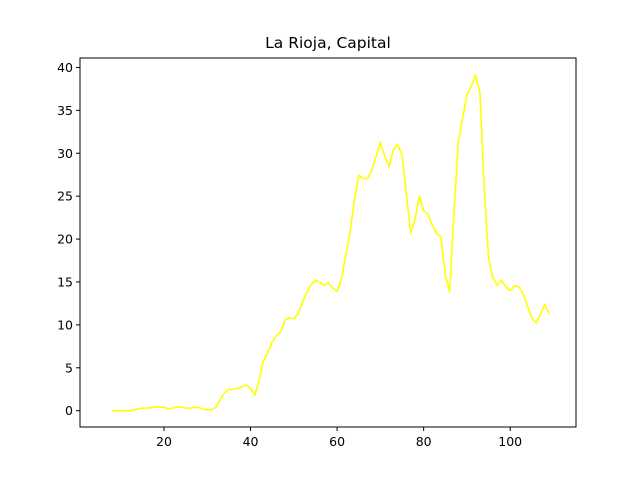 This screenshot has width=640, height=480. What do you see at coordinates (65, 324) in the screenshot?
I see `y-tick-label: 10` at bounding box center [65, 324].